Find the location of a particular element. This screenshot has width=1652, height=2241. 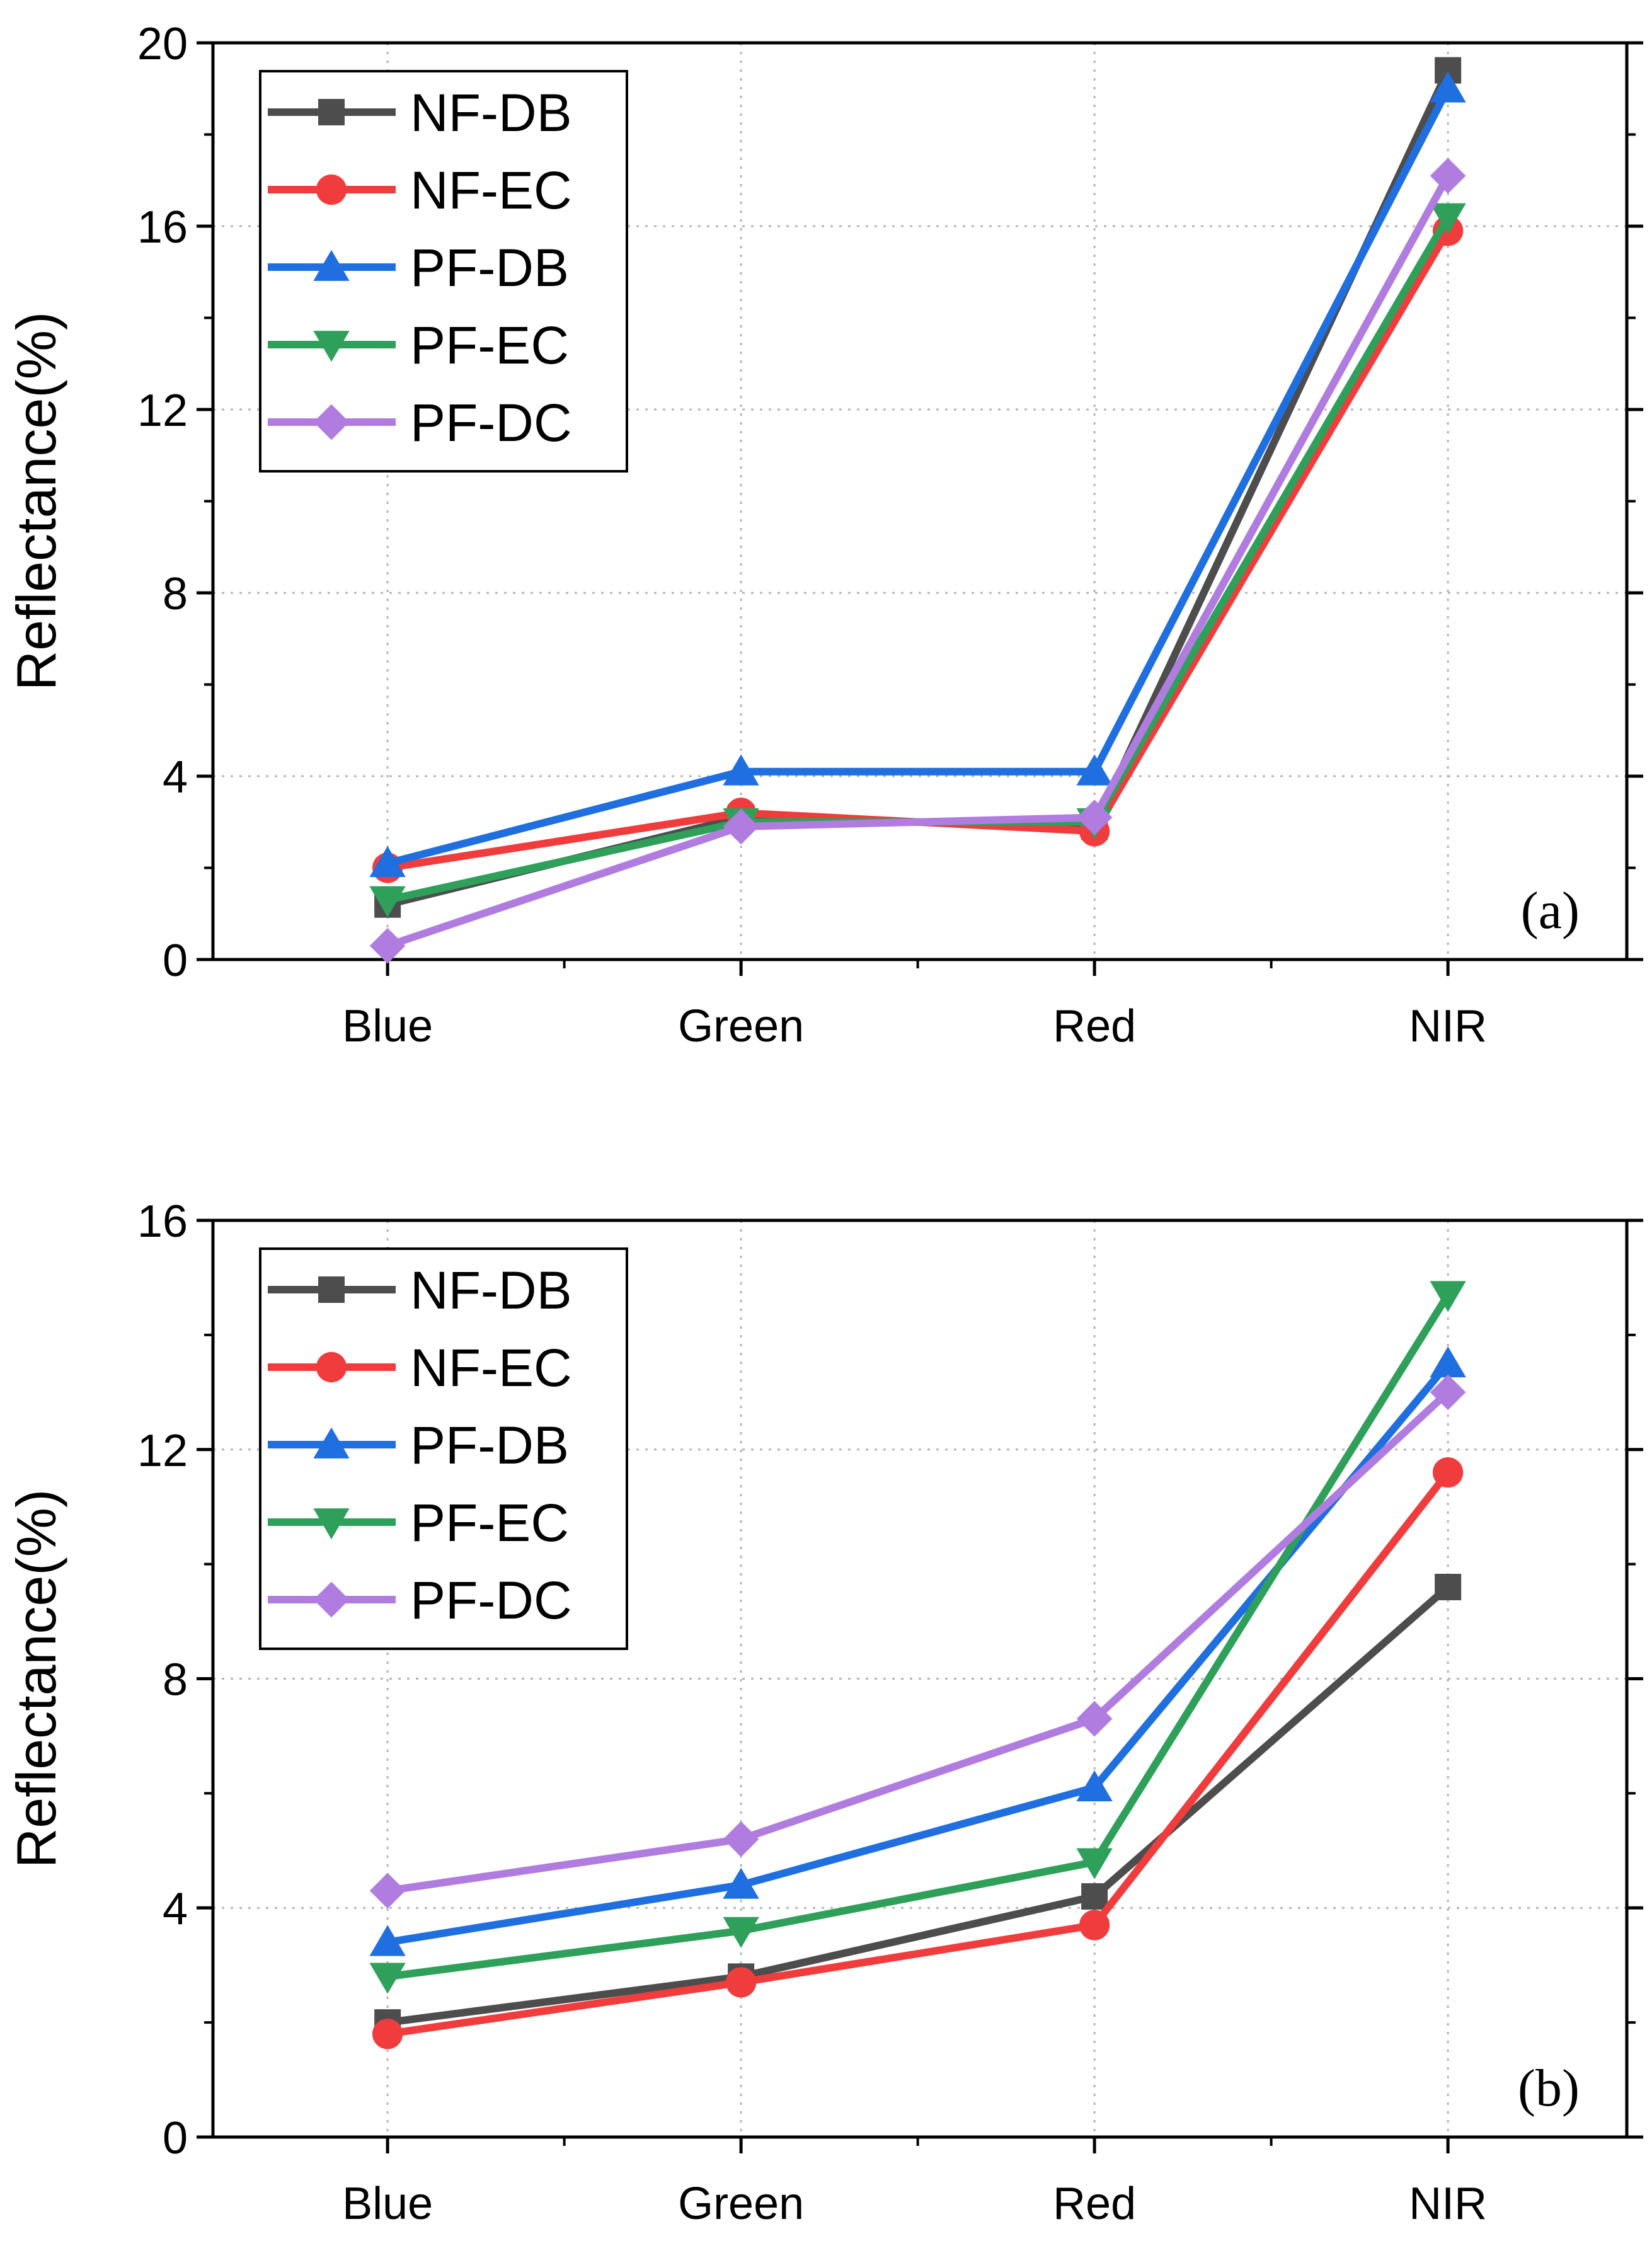

data-point-nf-ec-blue is located at coordinates (387, 2034).